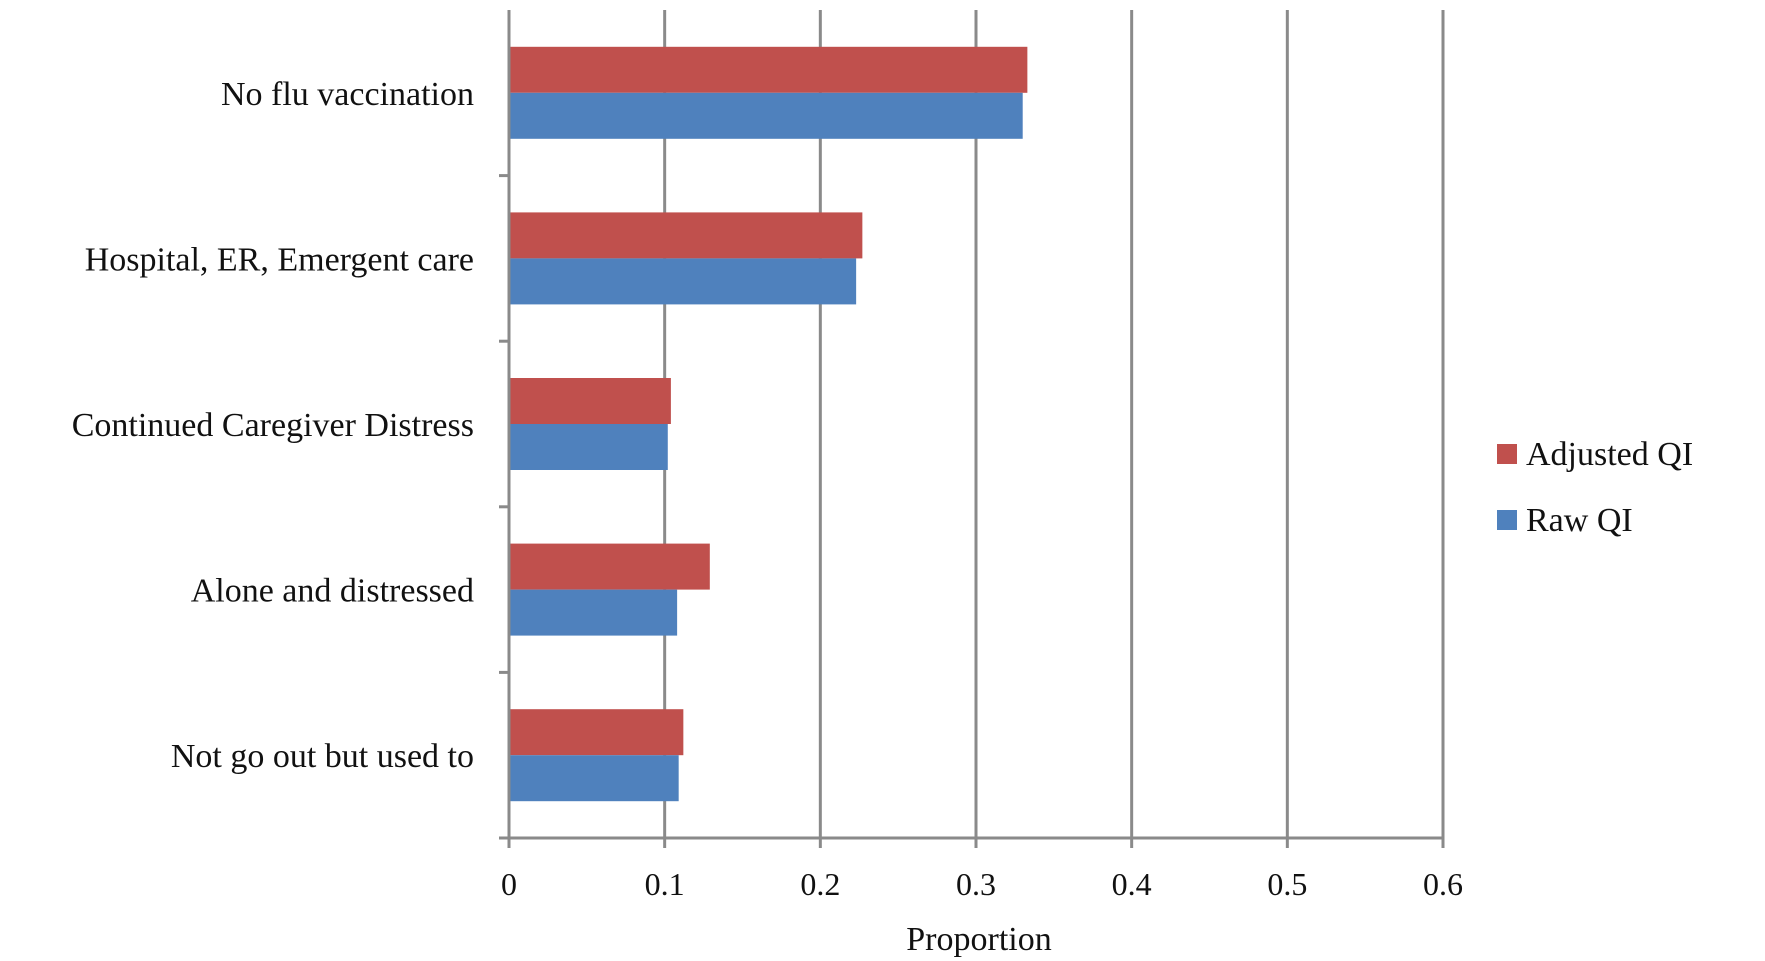 The height and width of the screenshot is (961, 1765). I want to click on category-label: Continued Caregiver Distress, so click(273, 425).